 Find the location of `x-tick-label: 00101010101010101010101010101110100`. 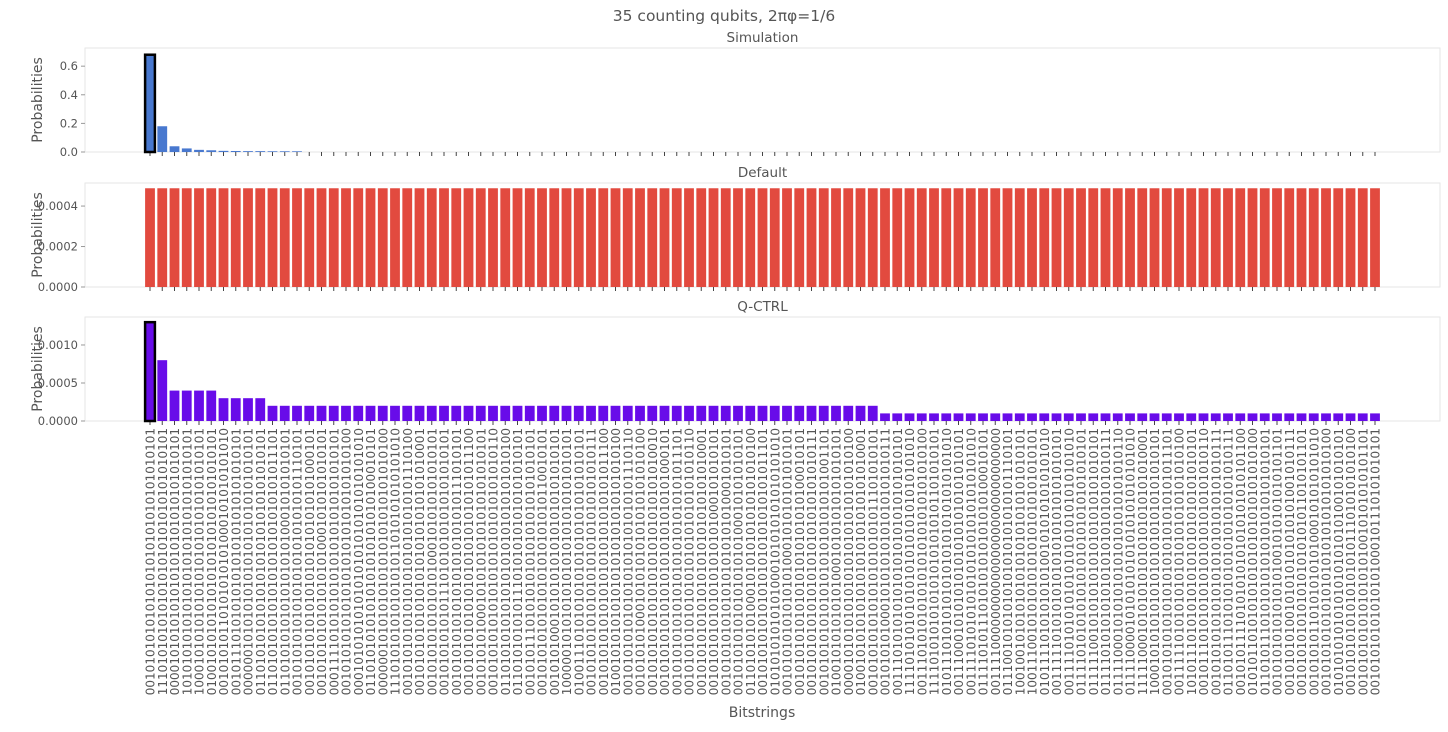

x-tick-label: 00101010101010101010101010101110100 is located at coordinates (408, 561).